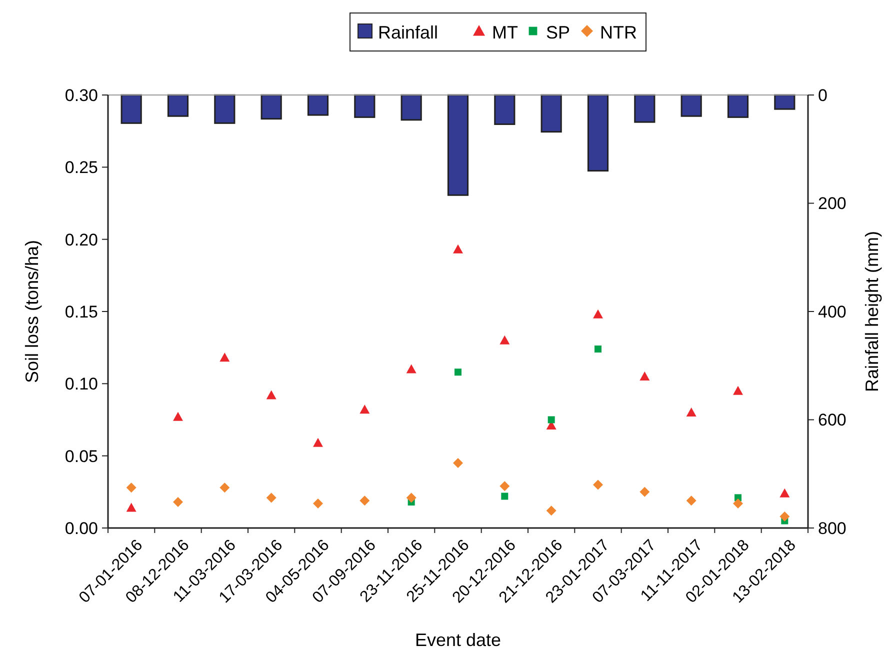  What do you see at coordinates (832, 204) in the screenshot?
I see `y2-tick-label: 200` at bounding box center [832, 204].